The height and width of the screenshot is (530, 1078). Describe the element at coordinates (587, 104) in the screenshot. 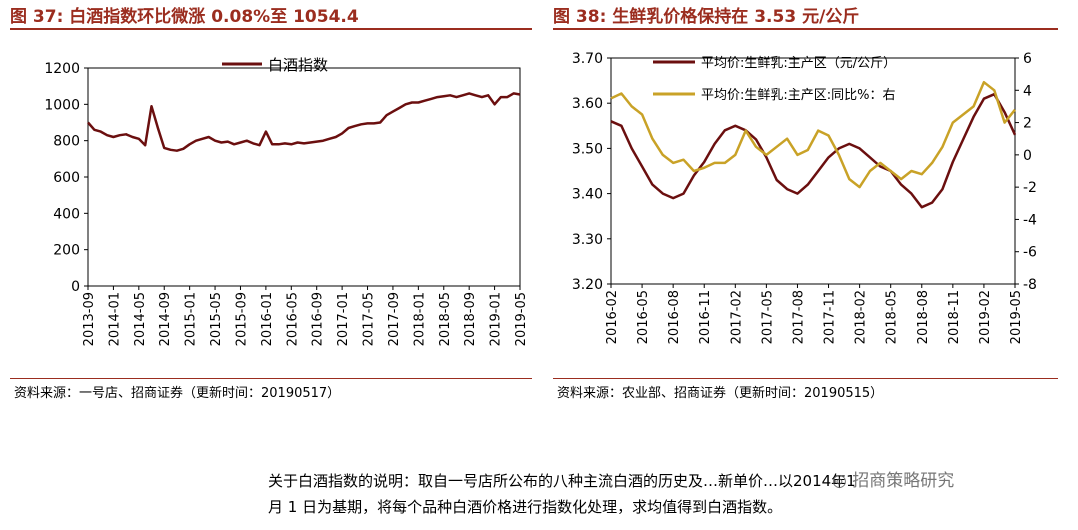

I see `y-tick-label: 3.60` at that location.